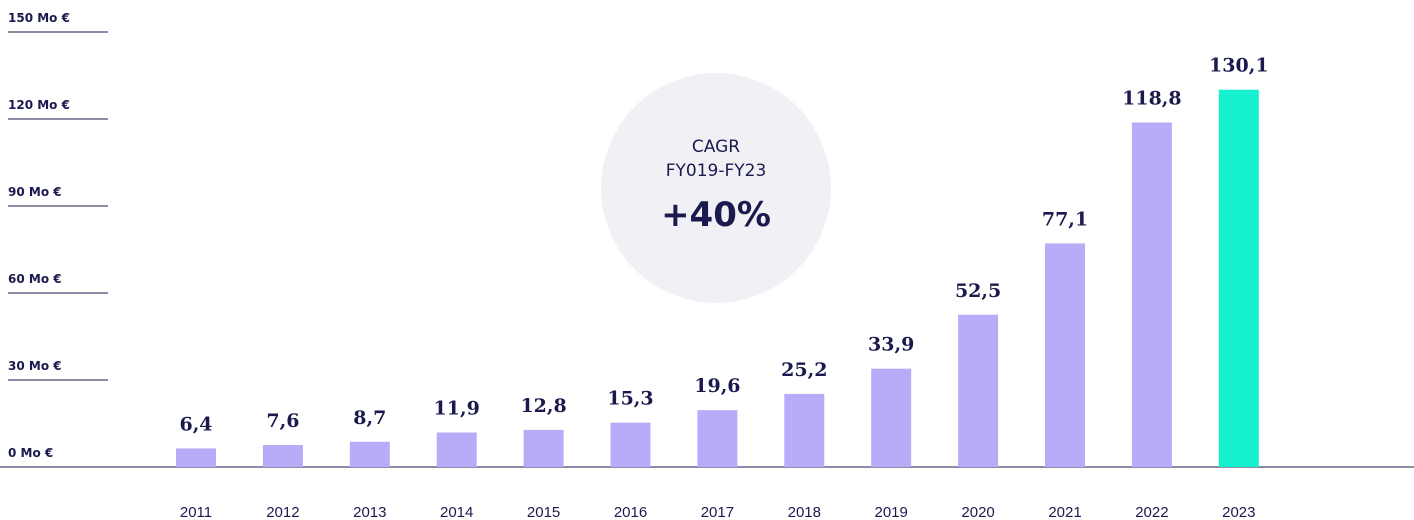 This screenshot has width=1414, height=520. I want to click on y-tick-label: 120 Mo €, so click(39, 105).